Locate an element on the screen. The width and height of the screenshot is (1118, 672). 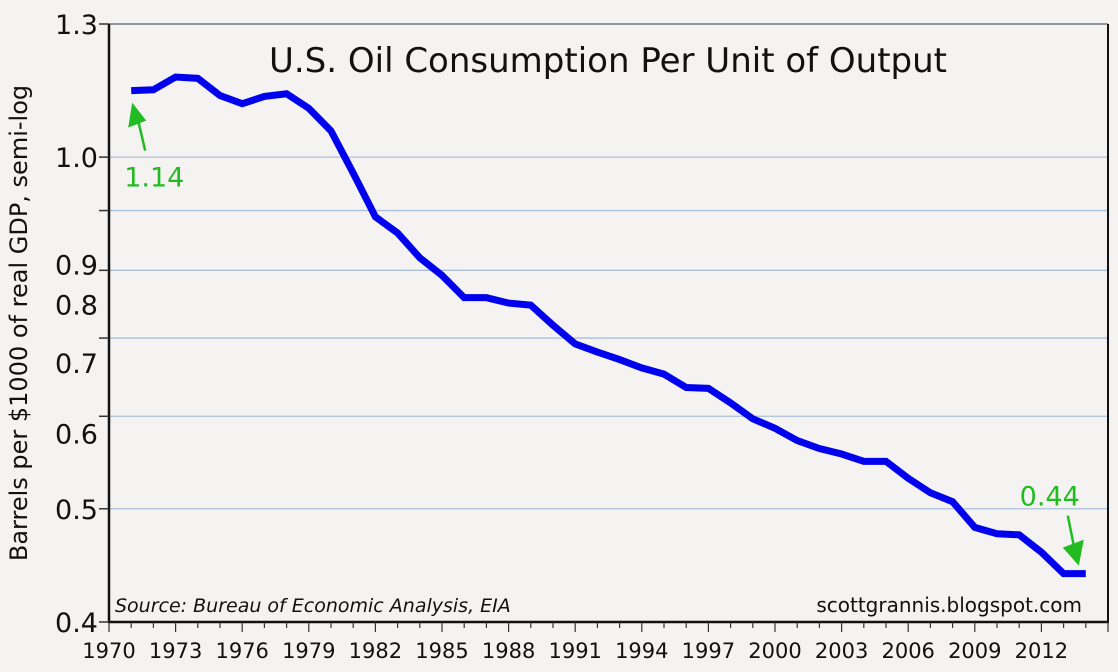
y-tick-label: 1.0 is located at coordinates (76, 158).